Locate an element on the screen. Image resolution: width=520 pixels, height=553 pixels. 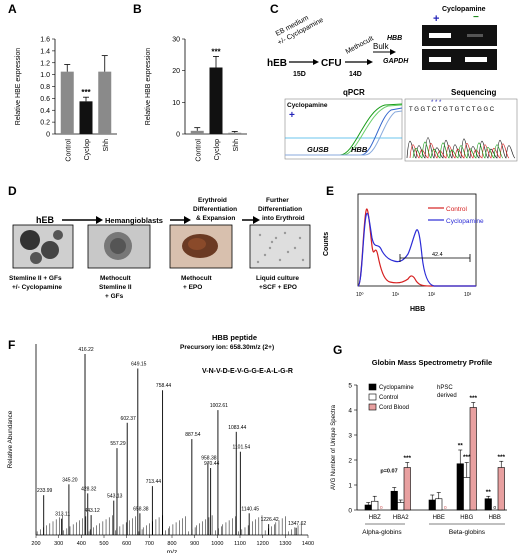
e-xtick-3: 10³ is located at coordinates (468, 295).